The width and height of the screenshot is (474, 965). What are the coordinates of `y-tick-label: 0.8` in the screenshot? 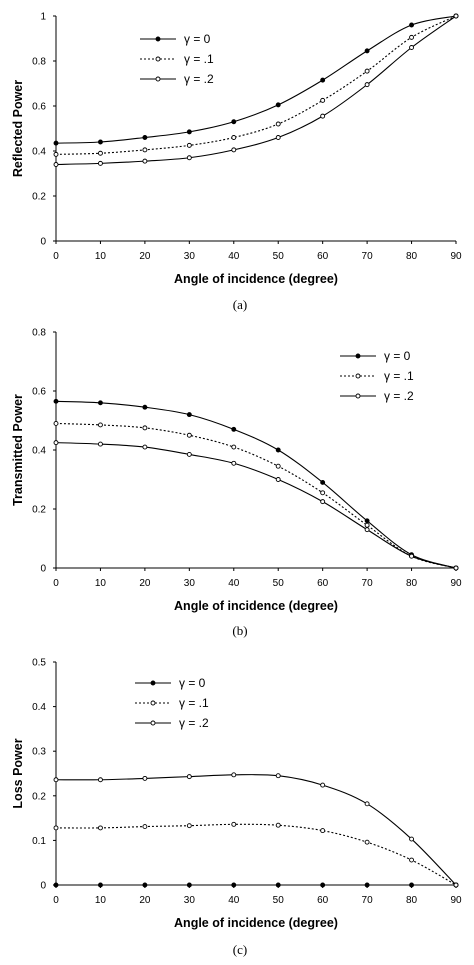 It's located at (39, 333).